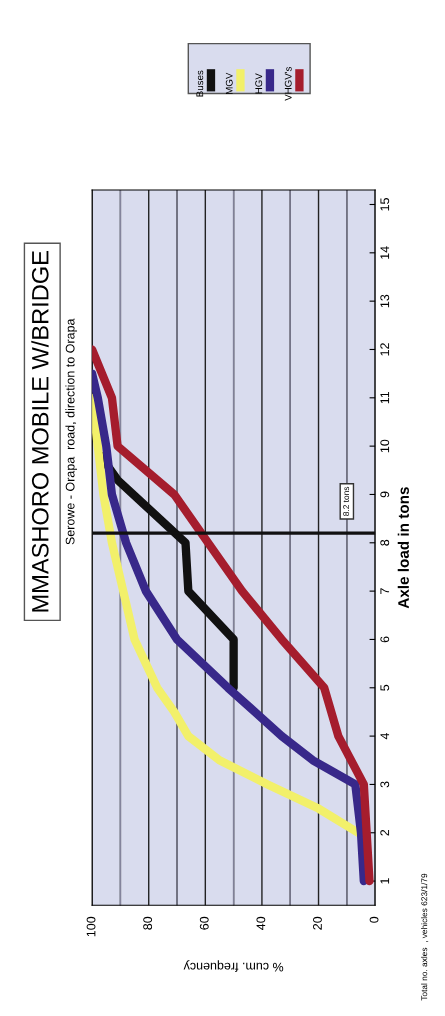 This screenshot has height=1016, width=445. What do you see at coordinates (385, 784) in the screenshot?
I see `y-tick-label: 3` at bounding box center [385, 784].